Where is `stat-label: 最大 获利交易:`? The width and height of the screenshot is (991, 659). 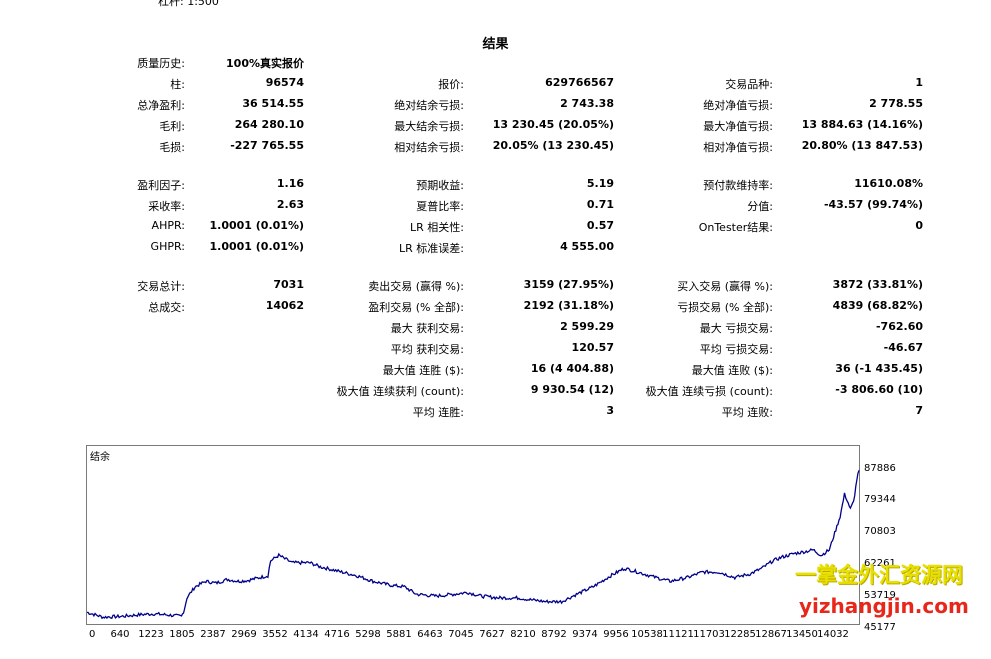
stat-label: 最大 获利交易: is located at coordinates (427, 328).